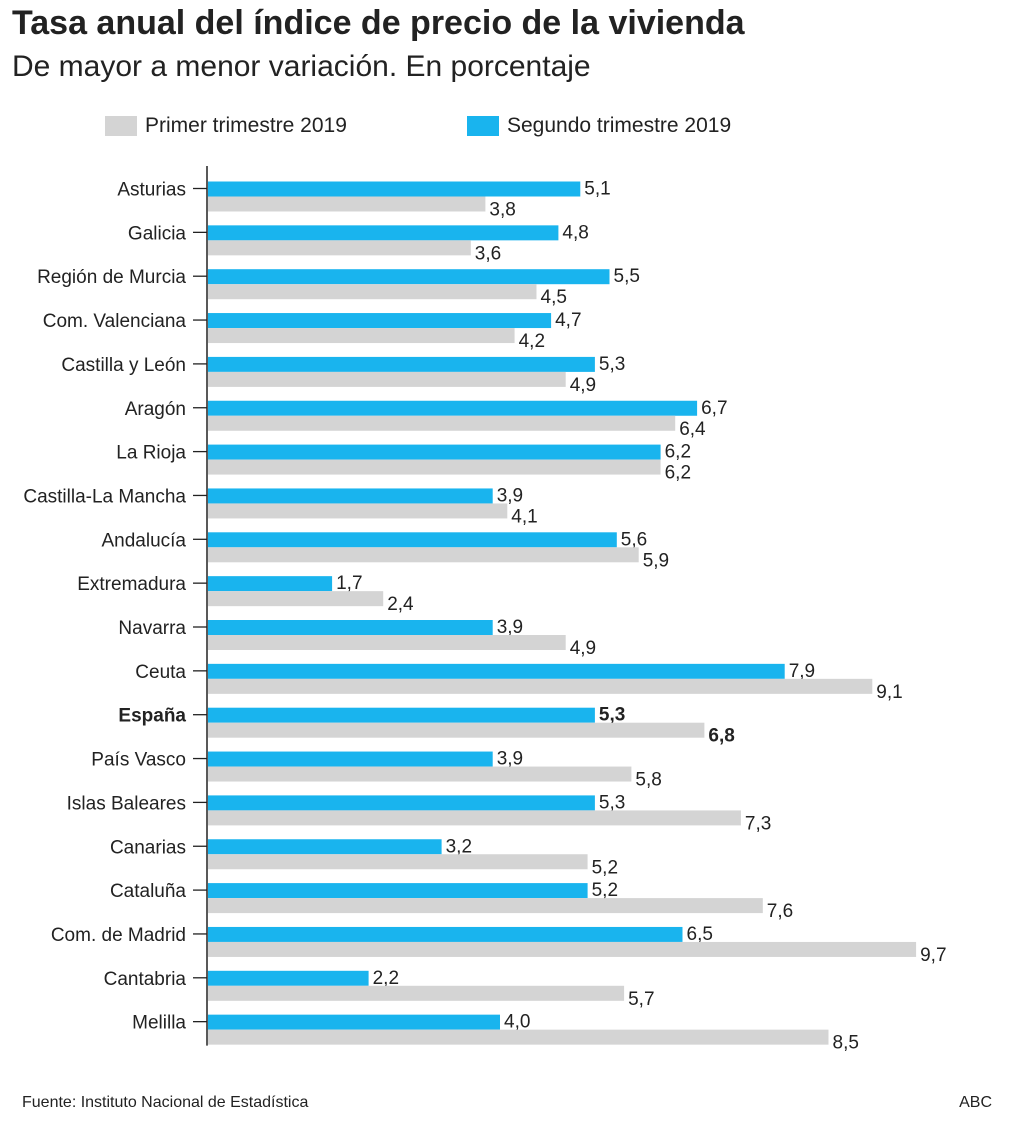  What do you see at coordinates (121, 126) in the screenshot?
I see `legend-swatch-q1` at bounding box center [121, 126].